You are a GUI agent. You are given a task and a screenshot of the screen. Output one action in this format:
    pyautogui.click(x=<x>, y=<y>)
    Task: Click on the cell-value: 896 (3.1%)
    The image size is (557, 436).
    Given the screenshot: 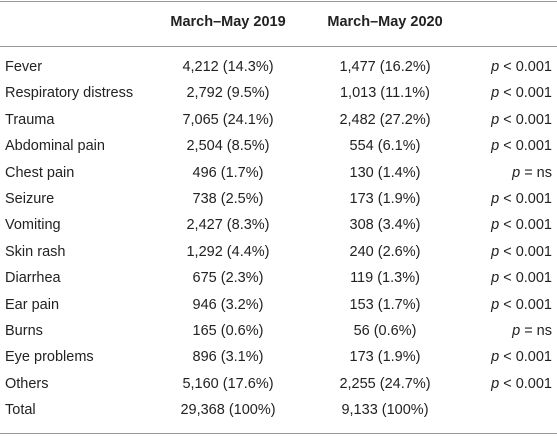 What is the action you would take?
    pyautogui.click(x=228, y=357)
    